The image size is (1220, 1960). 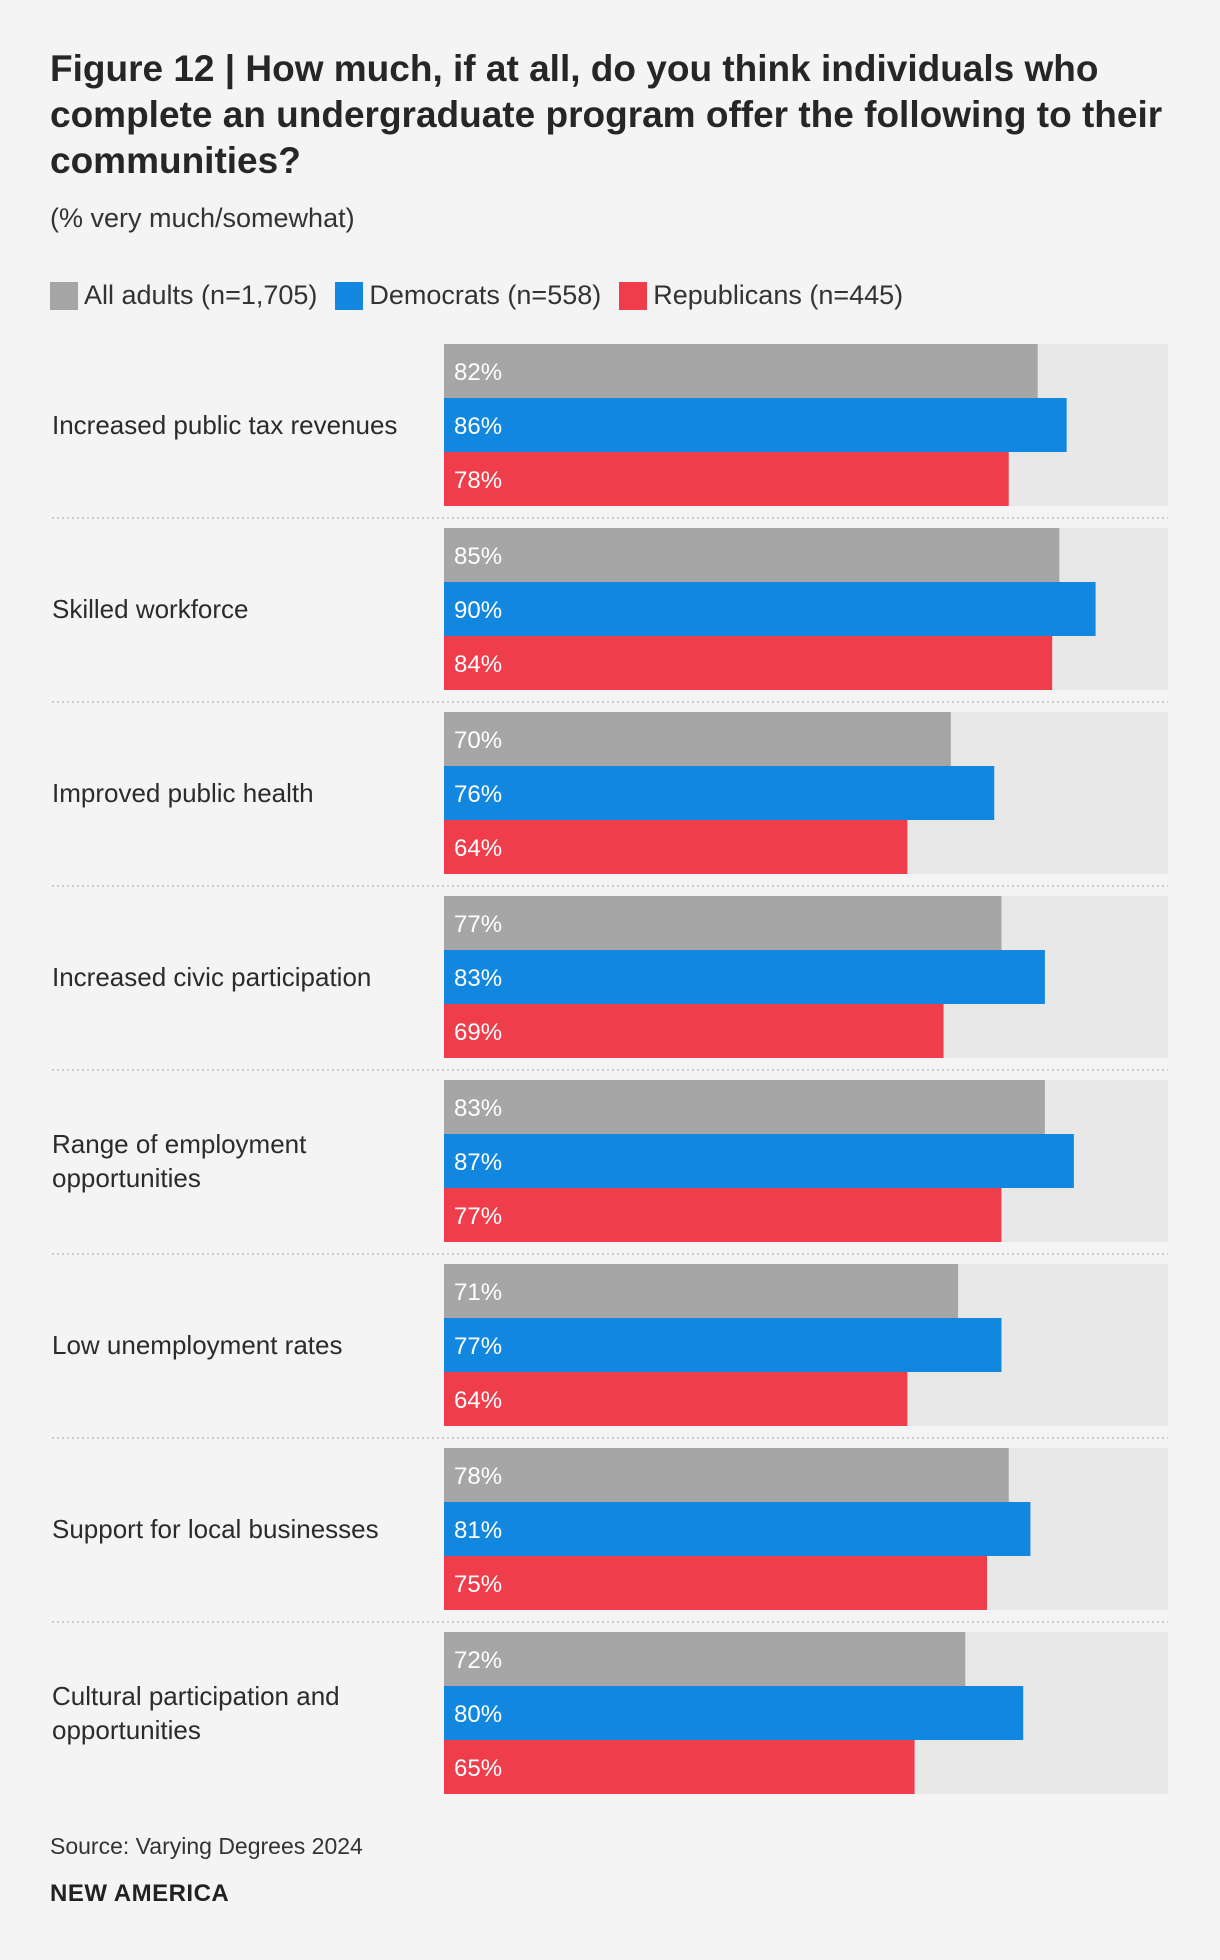 I want to click on category-label: Skilled workforce, so click(x=150, y=609).